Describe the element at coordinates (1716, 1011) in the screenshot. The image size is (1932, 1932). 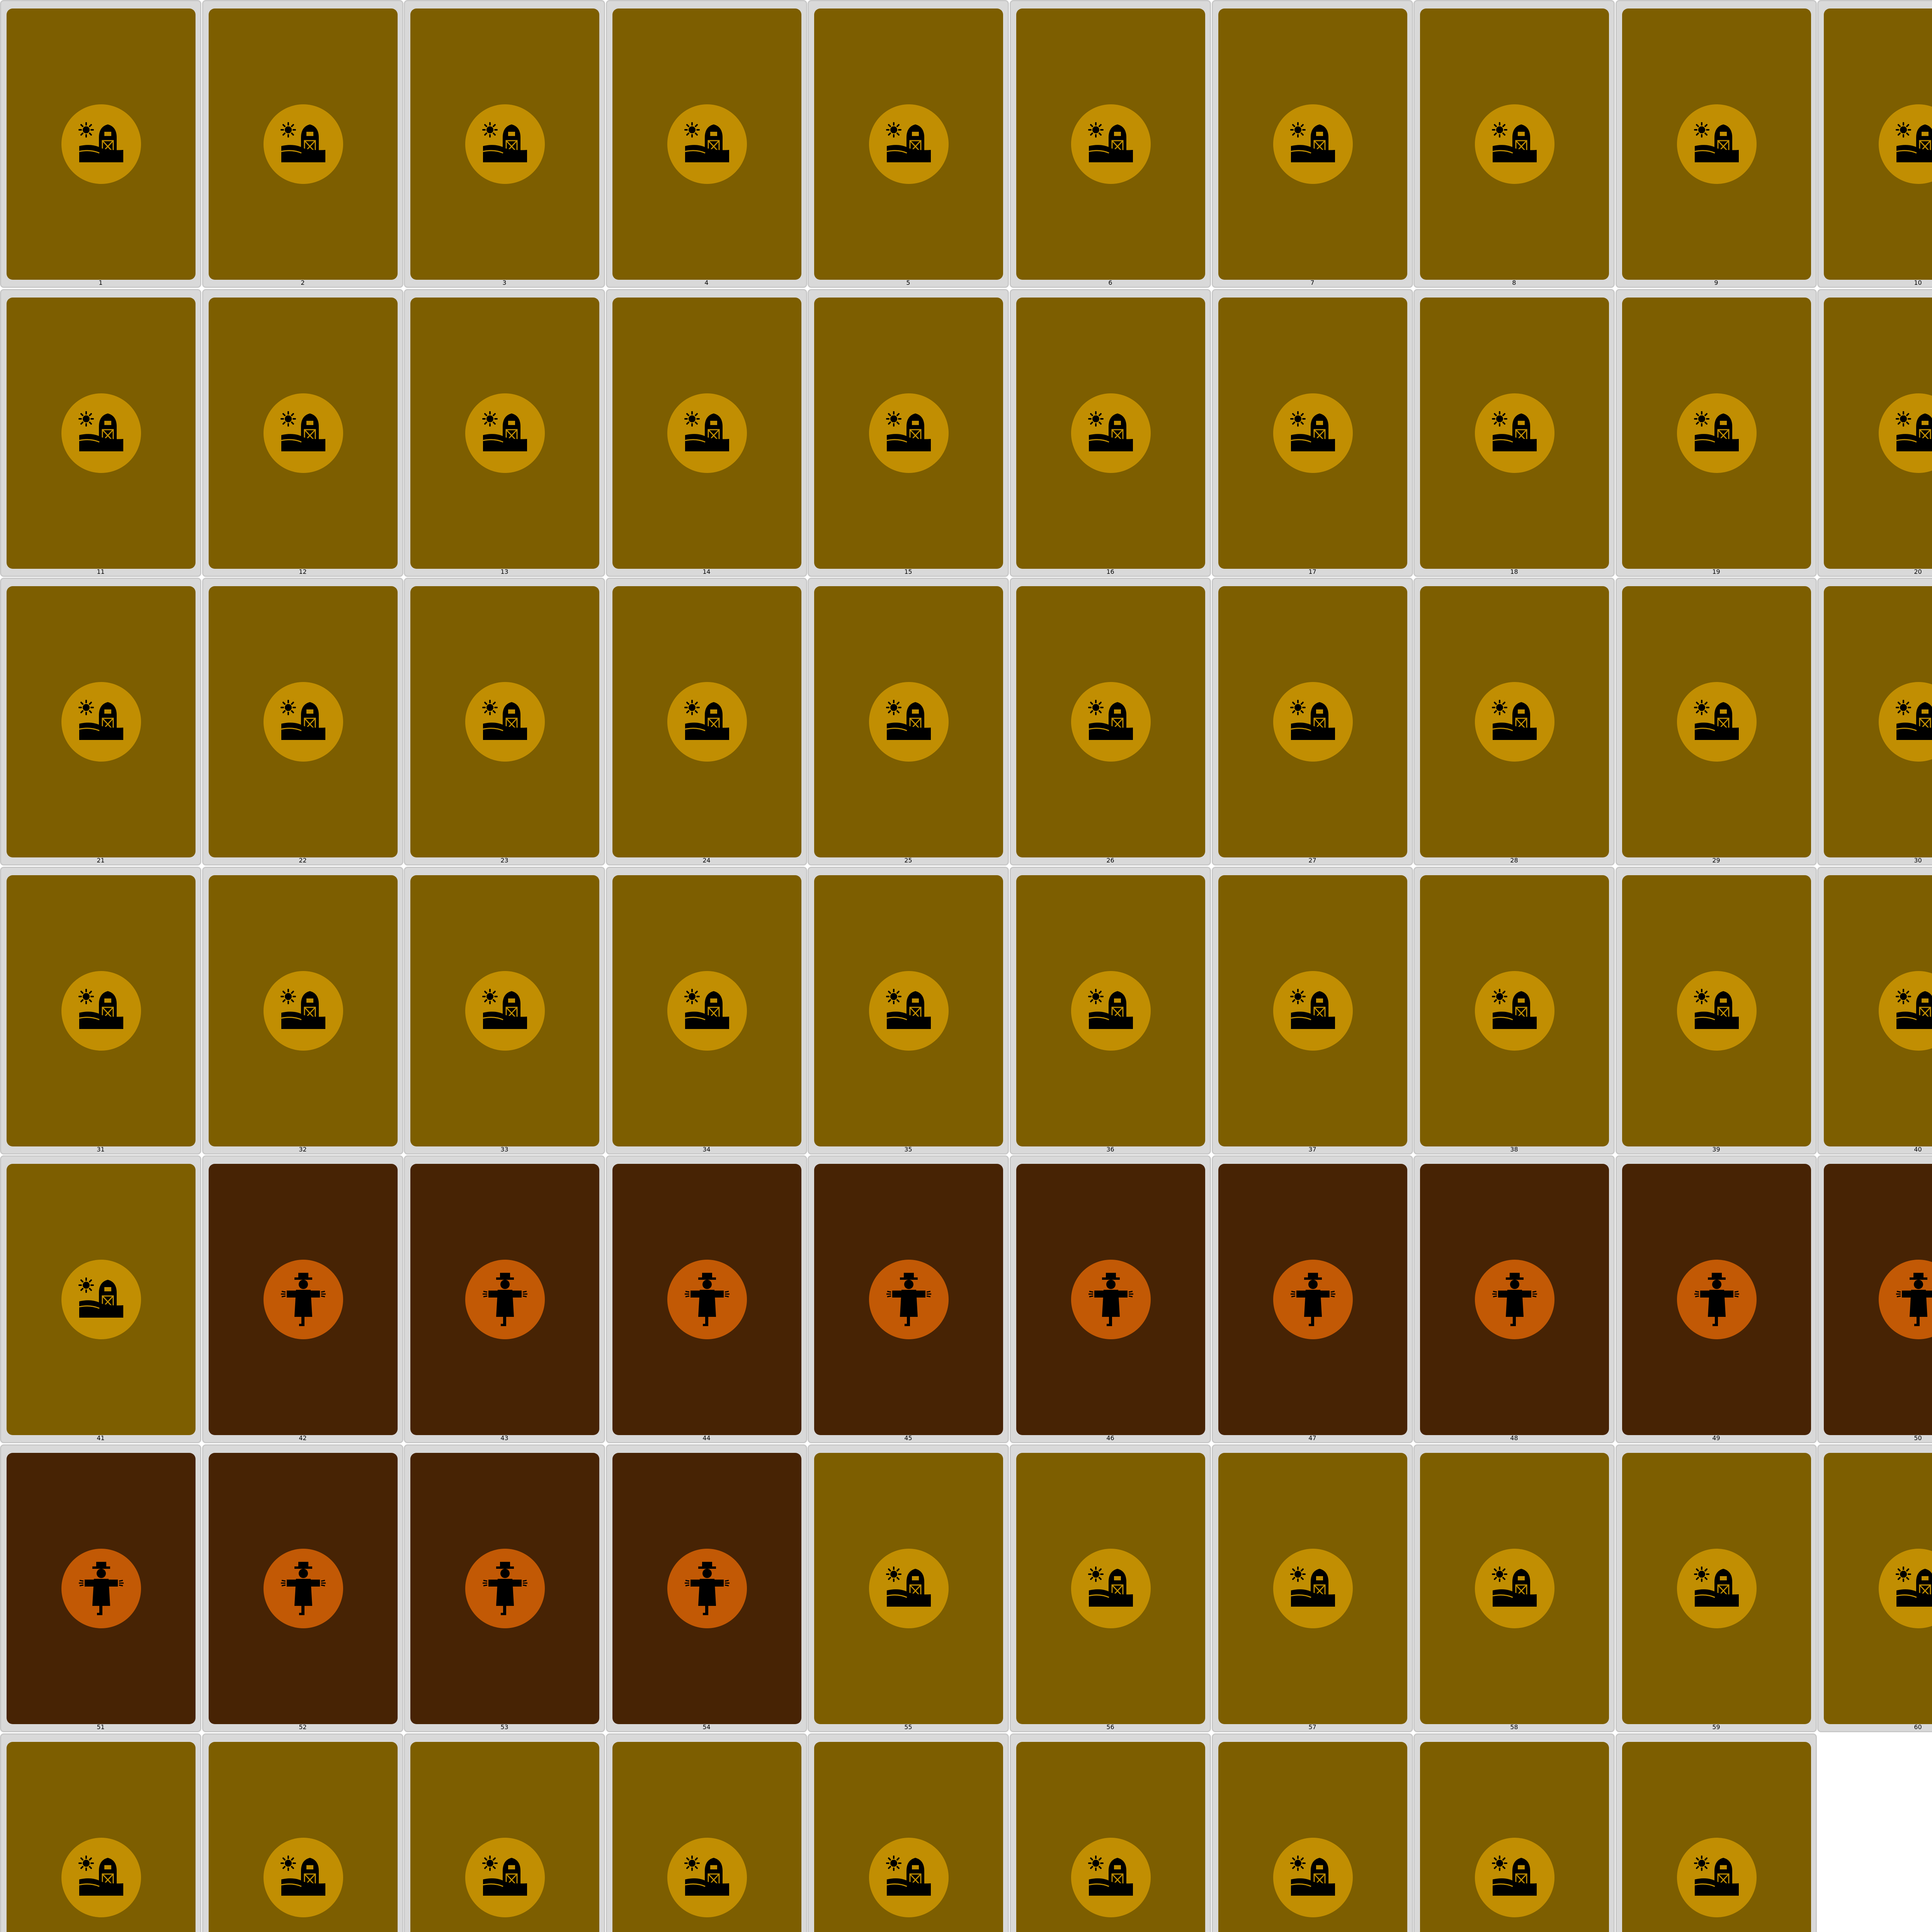
I see `card-slot-39: 39` at that location.